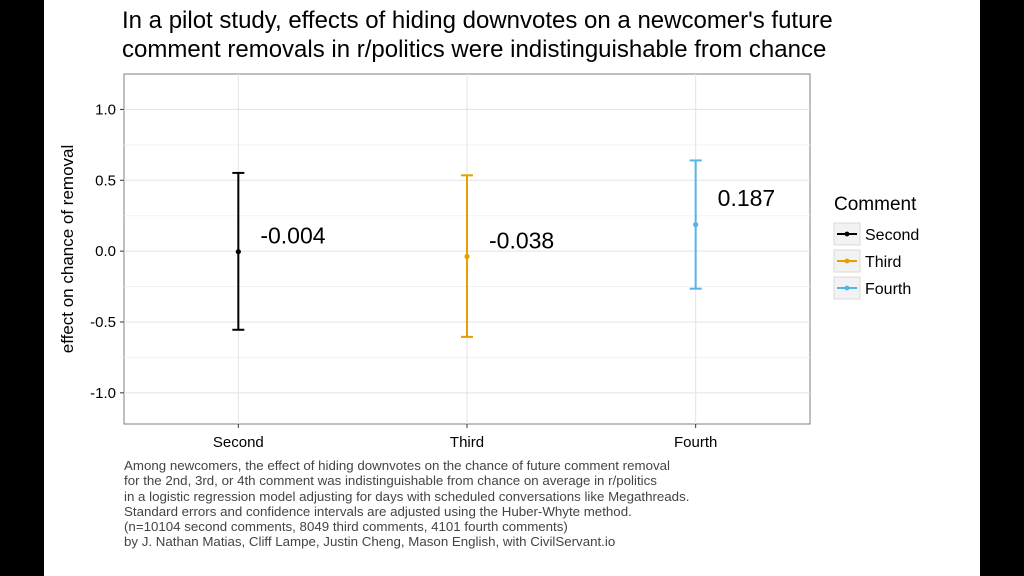 This screenshot has width=1024, height=576. I want to click on legend-entry-label: Third, so click(883, 262).